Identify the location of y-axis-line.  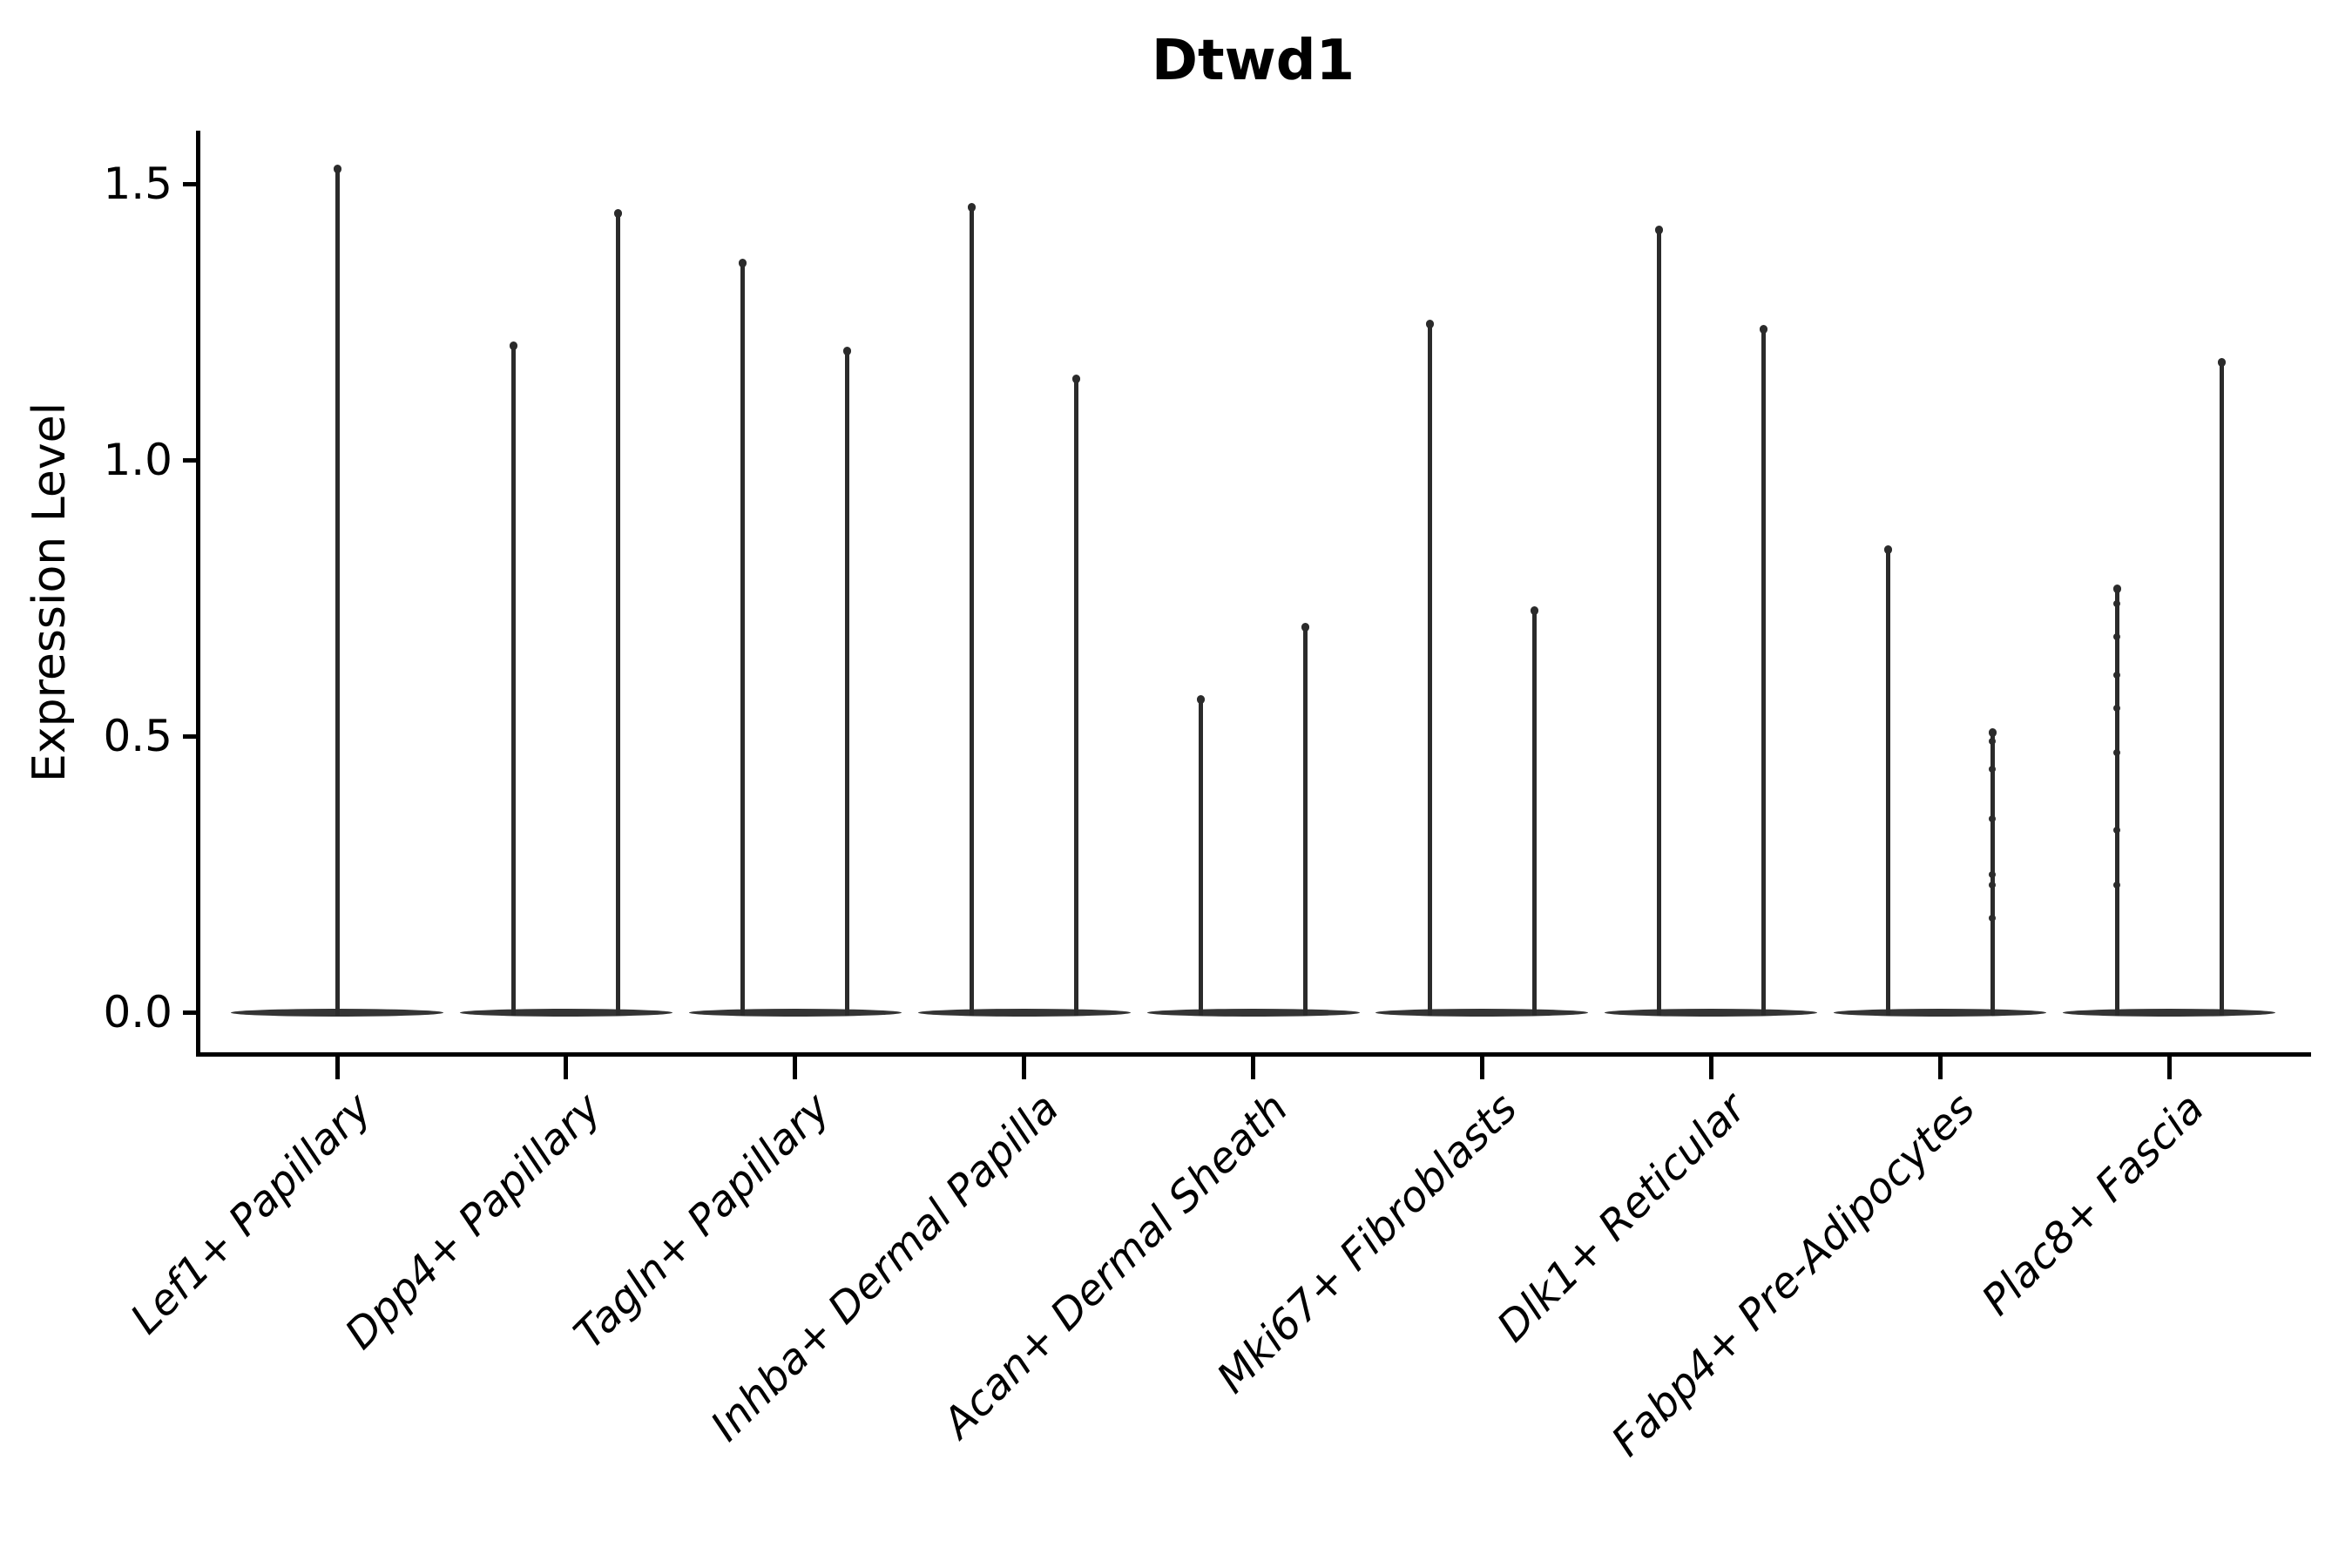
(198, 594).